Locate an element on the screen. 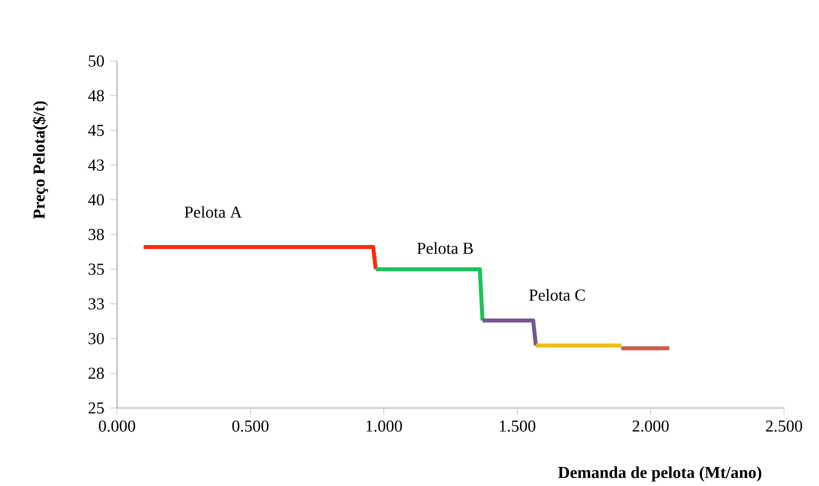 The image size is (819, 486). y-tick-label: 25 is located at coordinates (96, 408).